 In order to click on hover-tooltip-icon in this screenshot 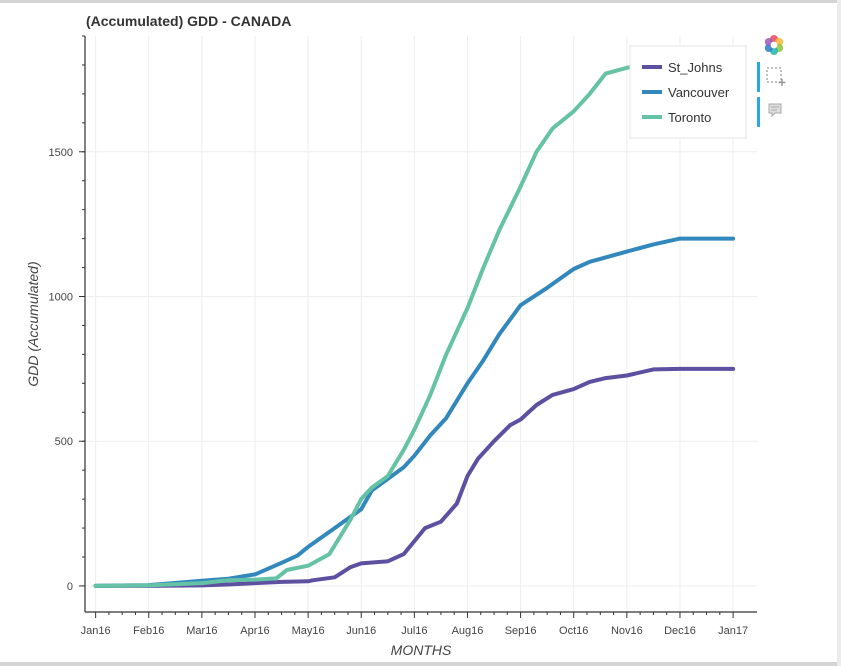, I will do `click(776, 111)`.